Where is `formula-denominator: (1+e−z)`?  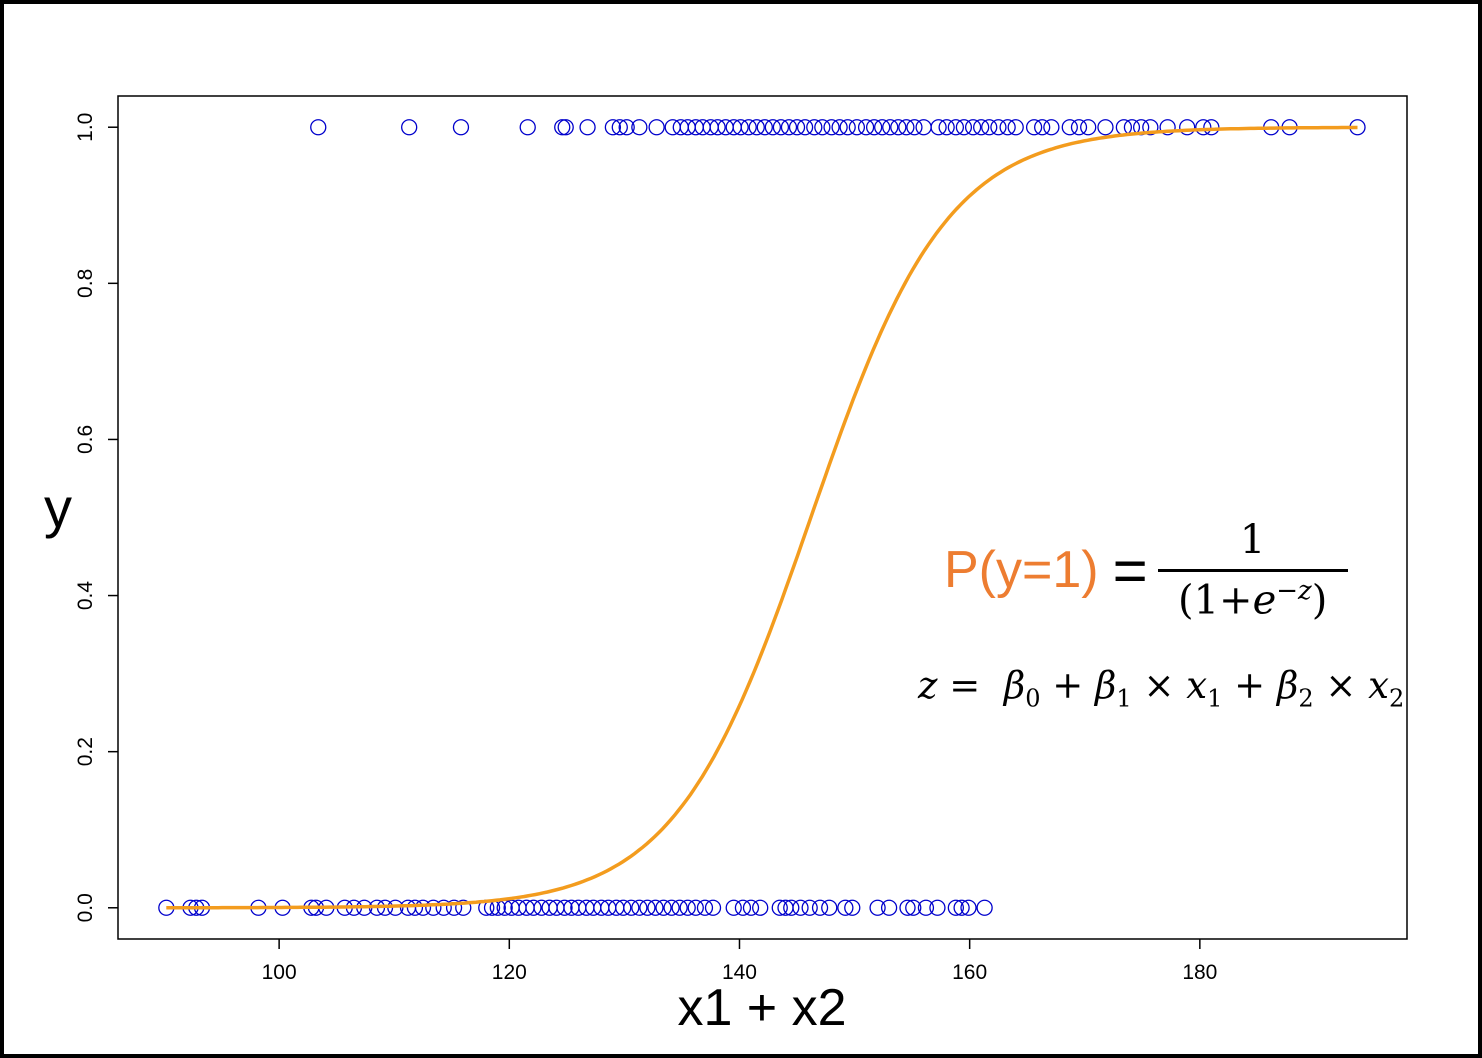
formula-denominator: (1+e−z) is located at coordinates (1252, 597).